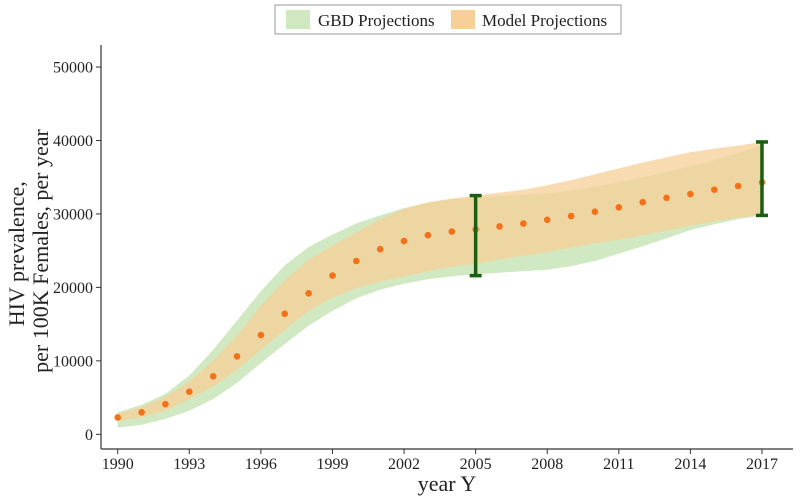  Describe the element at coordinates (547, 464) in the screenshot. I see `x-tick-label: 2008` at that location.